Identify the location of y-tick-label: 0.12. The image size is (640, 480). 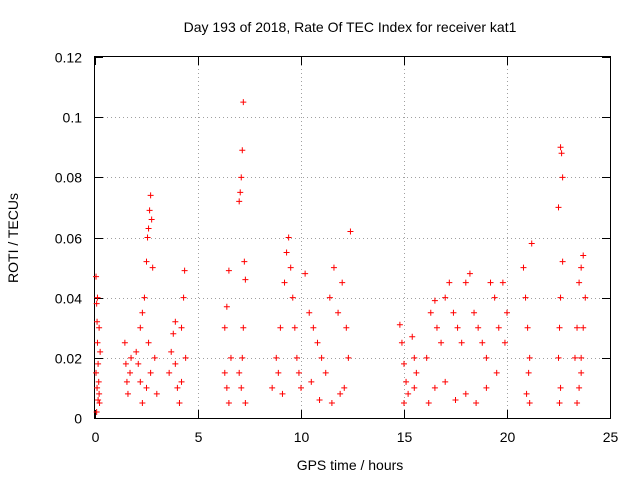
(68, 58).